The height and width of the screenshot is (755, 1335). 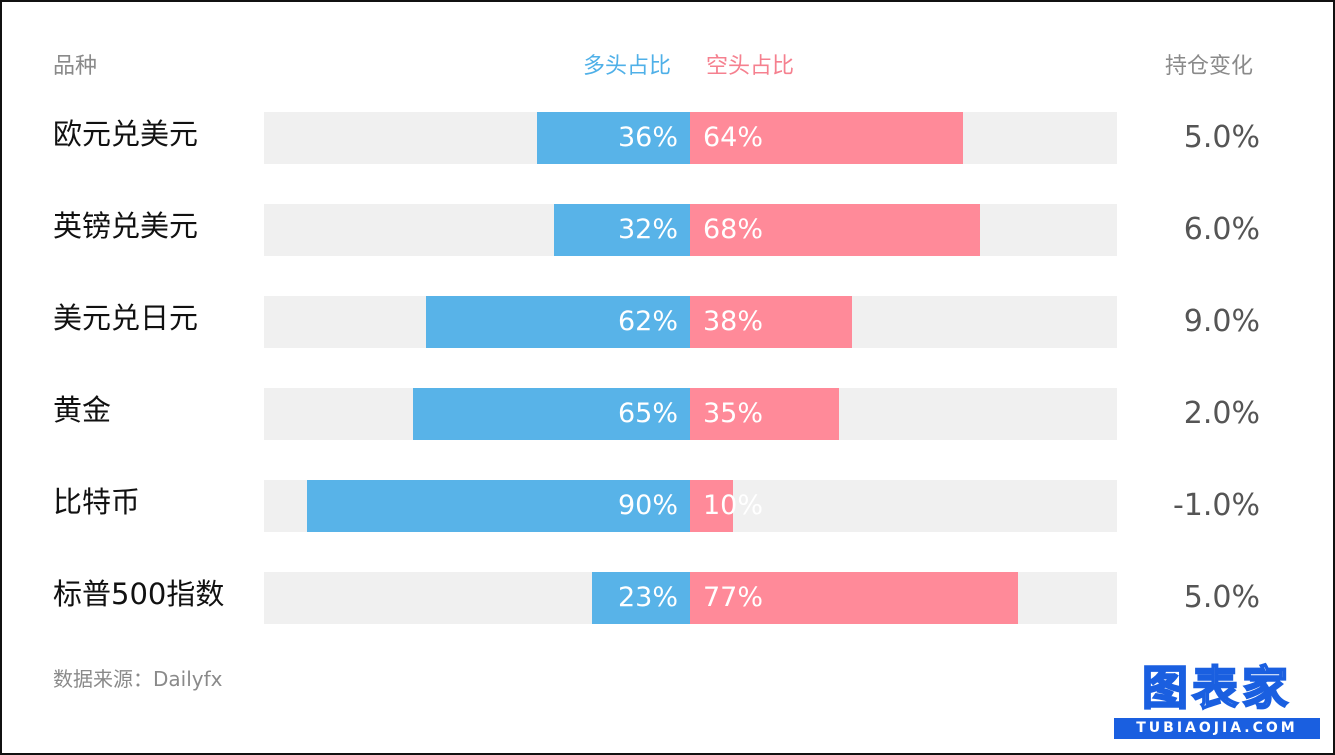 I want to click on logo-url: TUBIAOJIA.COM, so click(x=1217, y=728).